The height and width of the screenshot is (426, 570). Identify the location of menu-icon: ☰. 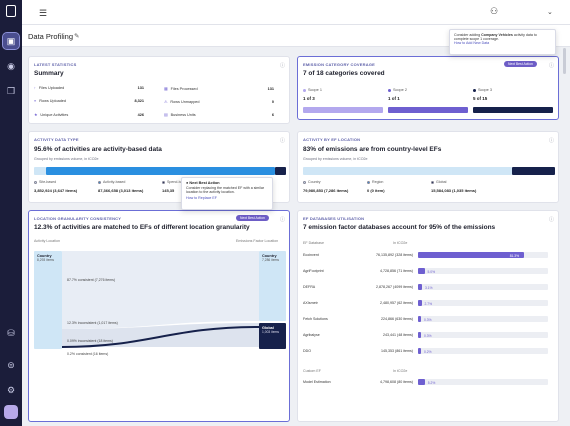
(43, 13).